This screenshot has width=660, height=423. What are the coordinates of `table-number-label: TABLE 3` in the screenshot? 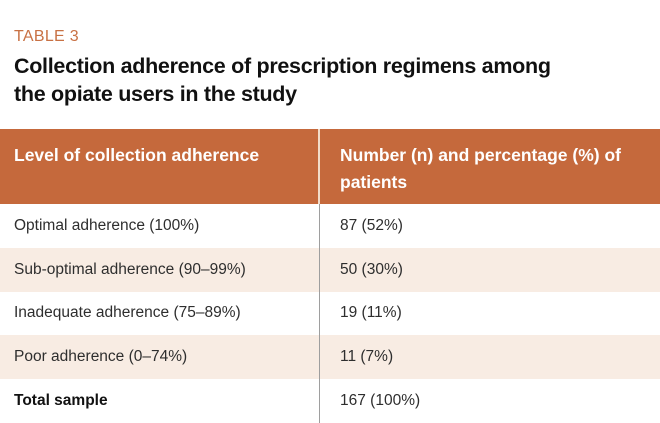 It's located at (46, 36).